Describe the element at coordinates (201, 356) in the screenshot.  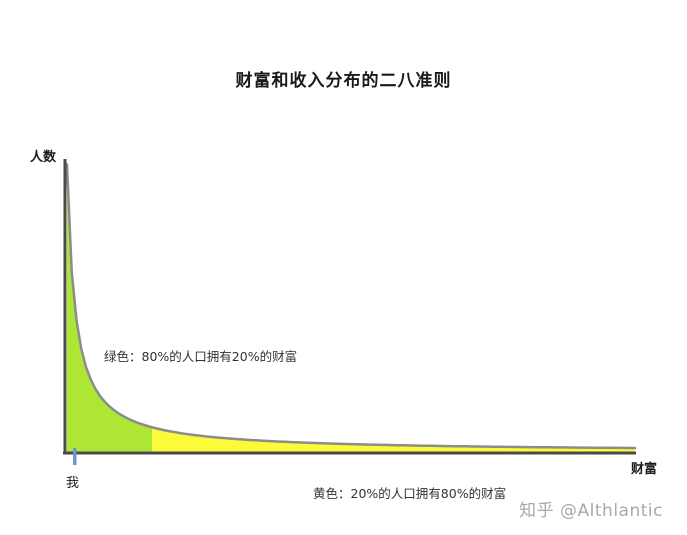
I see `green-region-annotation: 绿色：80%的人口拥有20%的财富` at that location.